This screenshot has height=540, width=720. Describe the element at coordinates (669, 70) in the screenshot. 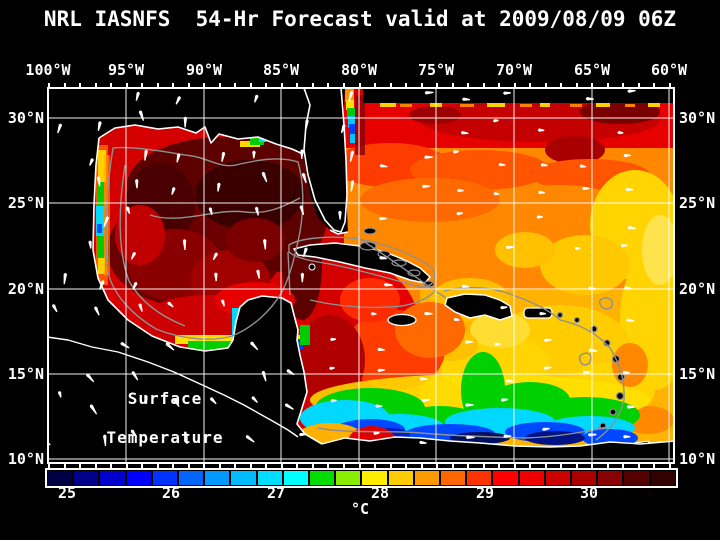

I see `lon-tick-label: 60°W` at that location.